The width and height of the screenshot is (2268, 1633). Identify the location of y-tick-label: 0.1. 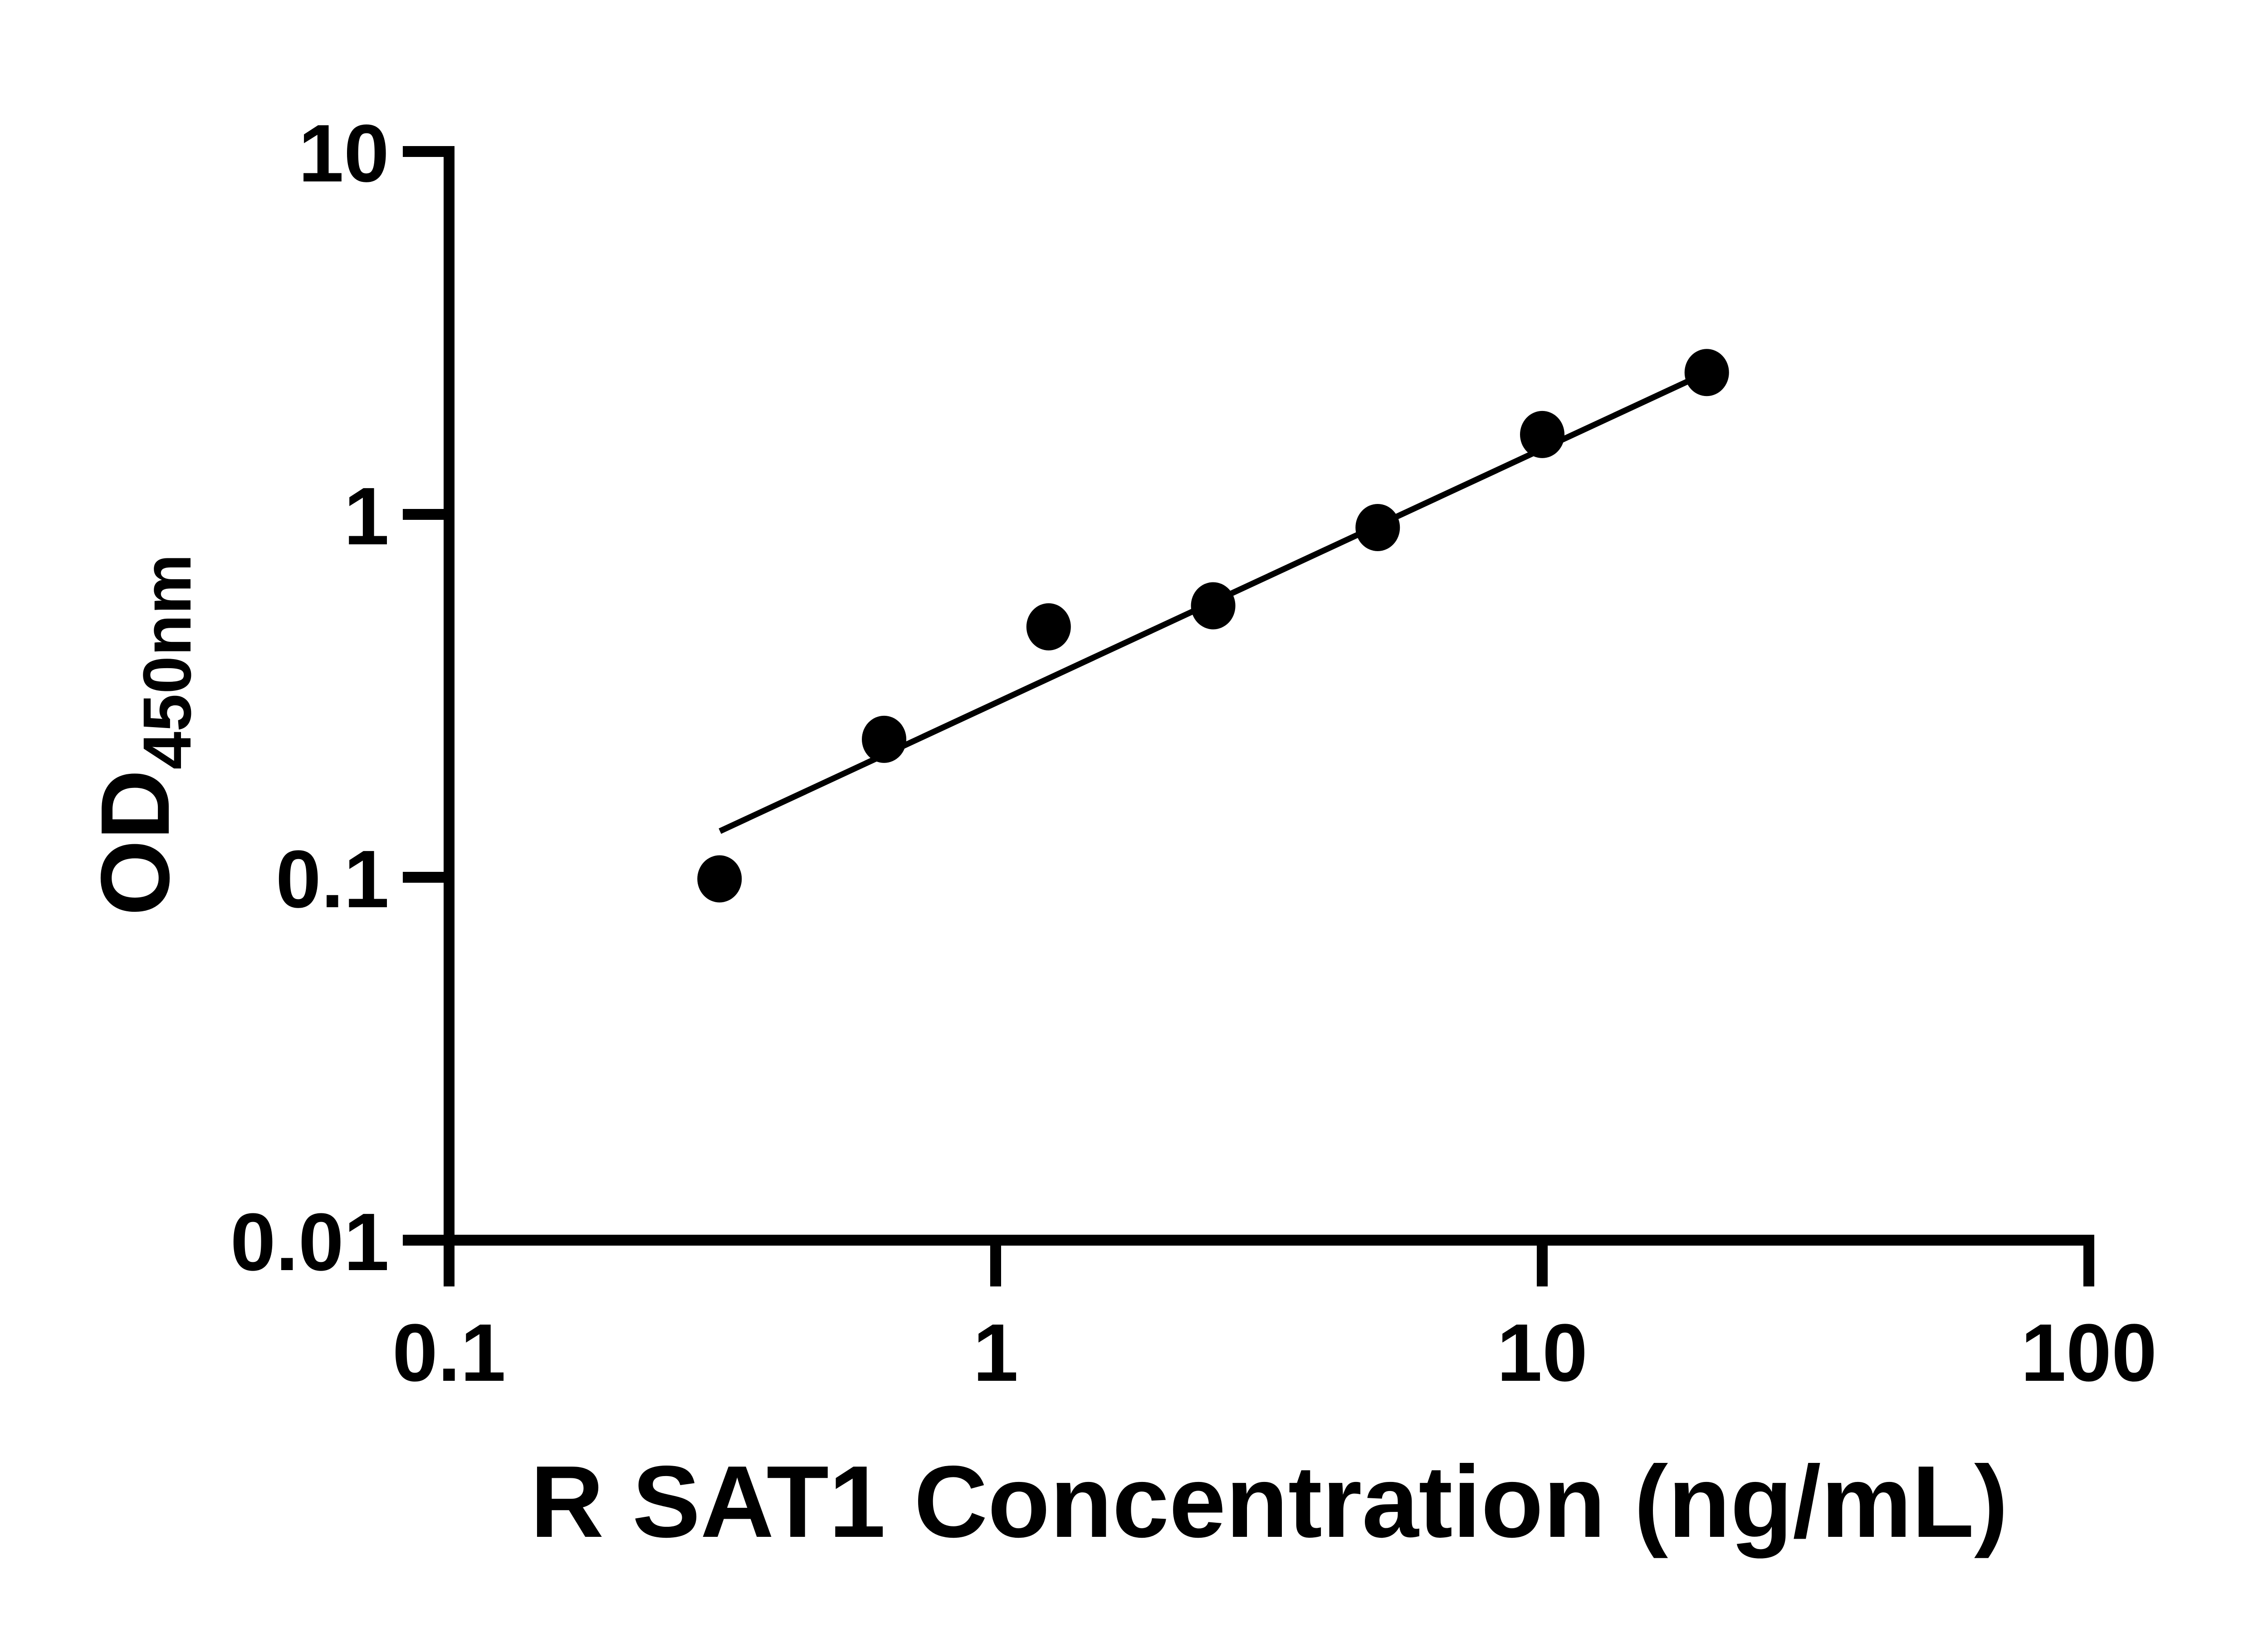
(332, 879).